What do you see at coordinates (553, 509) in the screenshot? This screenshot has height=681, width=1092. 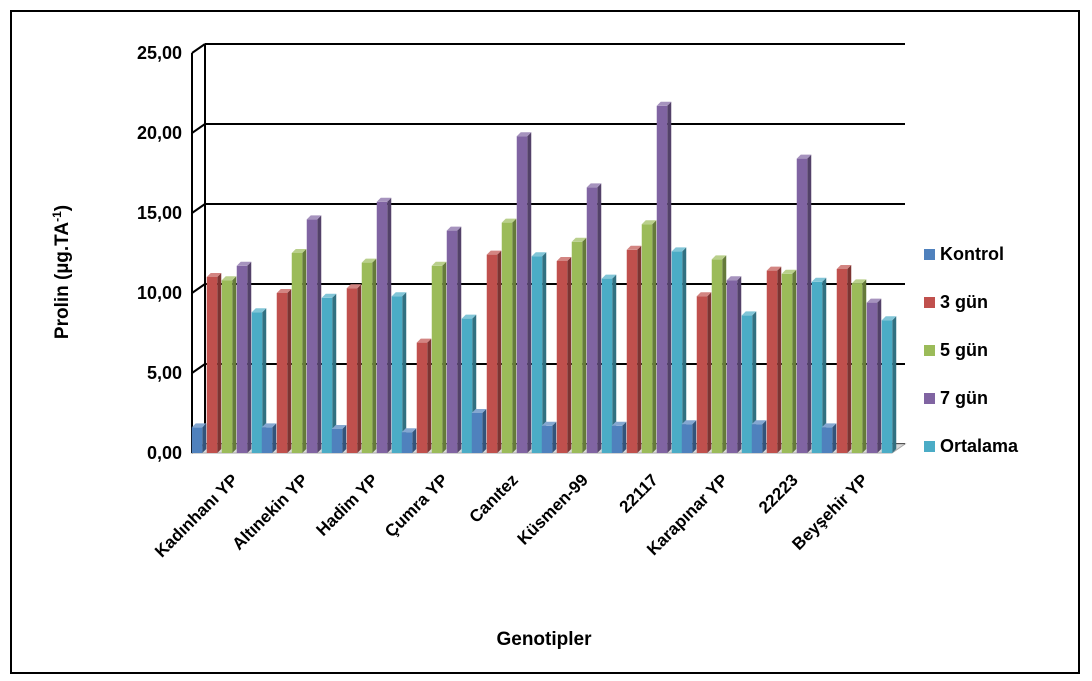 I see `x-tick-label: Küsmen-99` at bounding box center [553, 509].